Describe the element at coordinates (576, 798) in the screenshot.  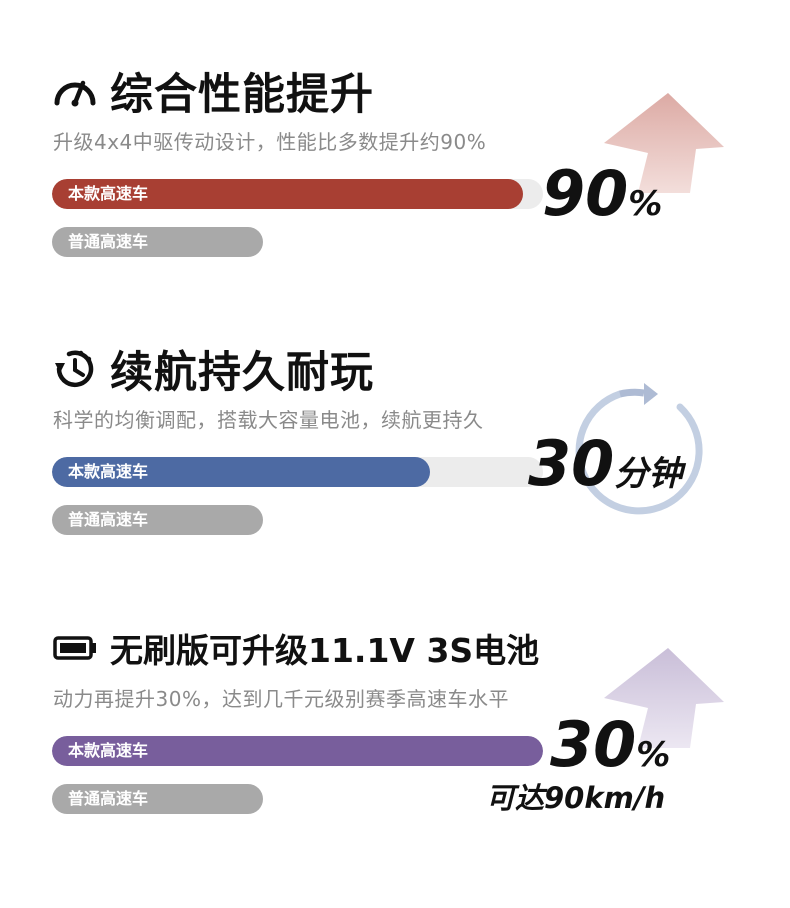
I see `stat-extra: 可达90km/h` at that location.